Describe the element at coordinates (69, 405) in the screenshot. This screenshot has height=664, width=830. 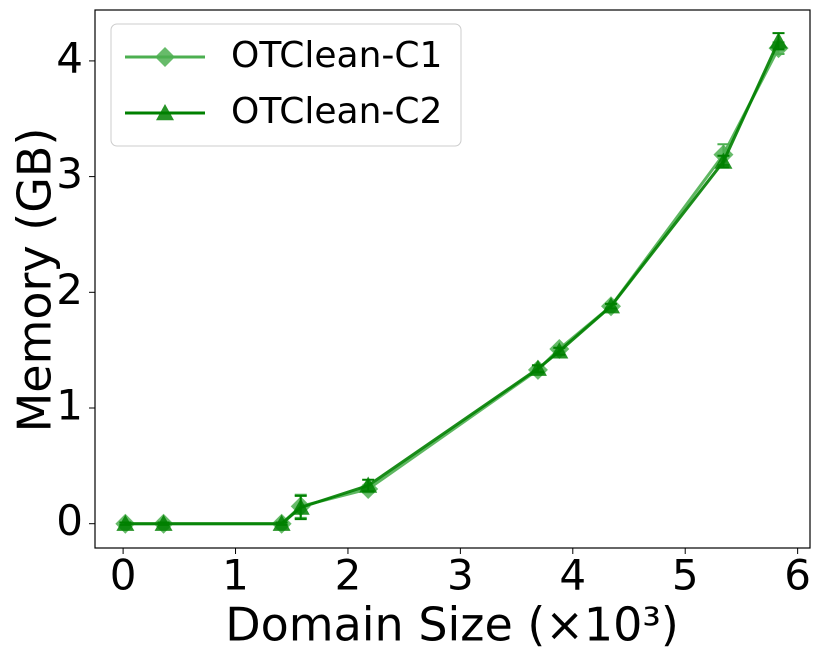
I see `y-tick-label: 1` at that location.